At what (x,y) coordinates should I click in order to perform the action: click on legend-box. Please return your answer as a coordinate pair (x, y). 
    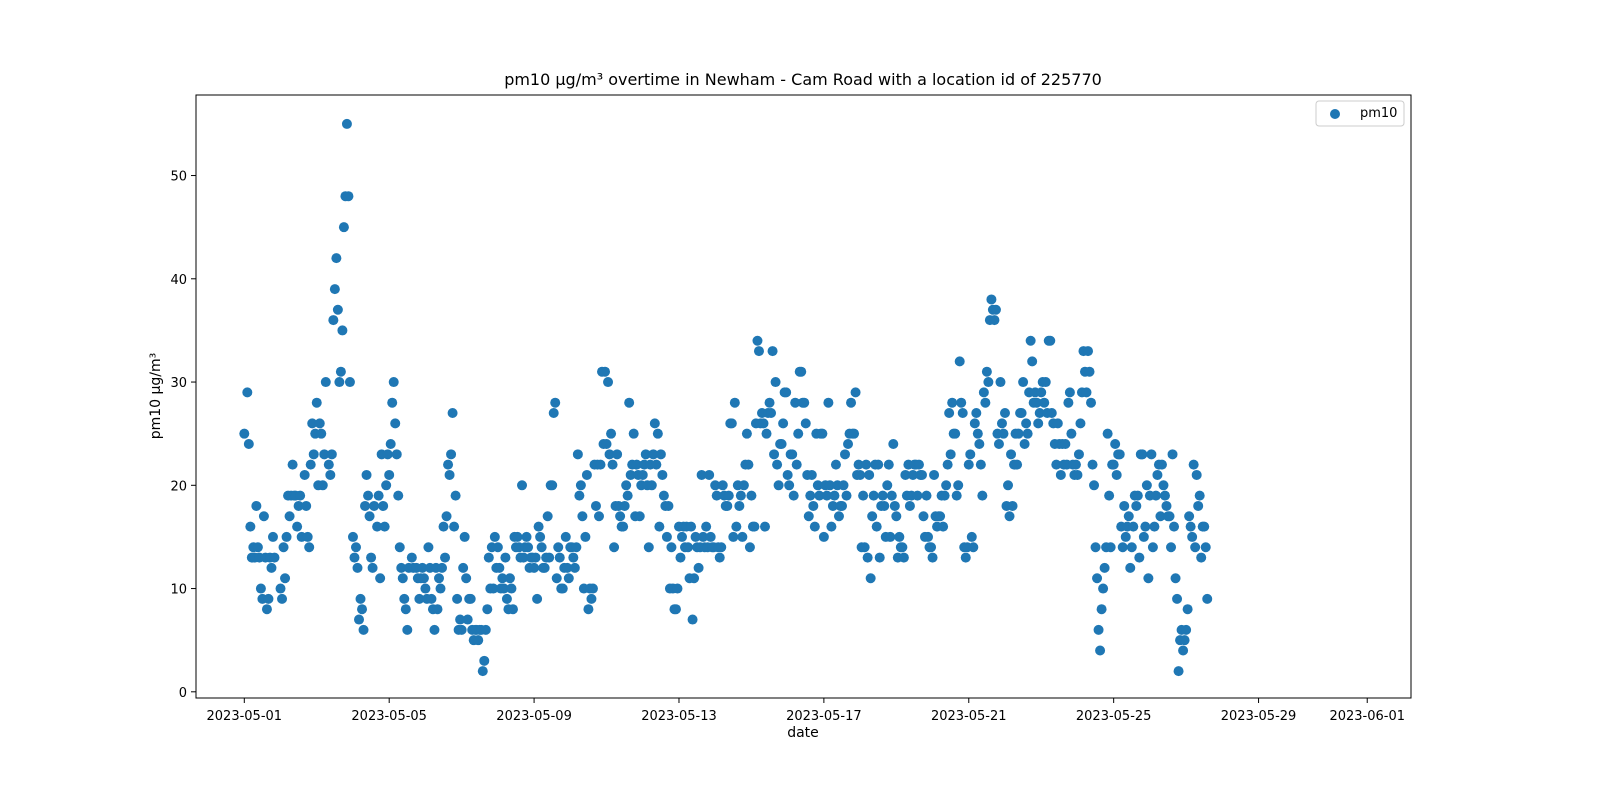
    Looking at the image, I should click on (1360, 113).